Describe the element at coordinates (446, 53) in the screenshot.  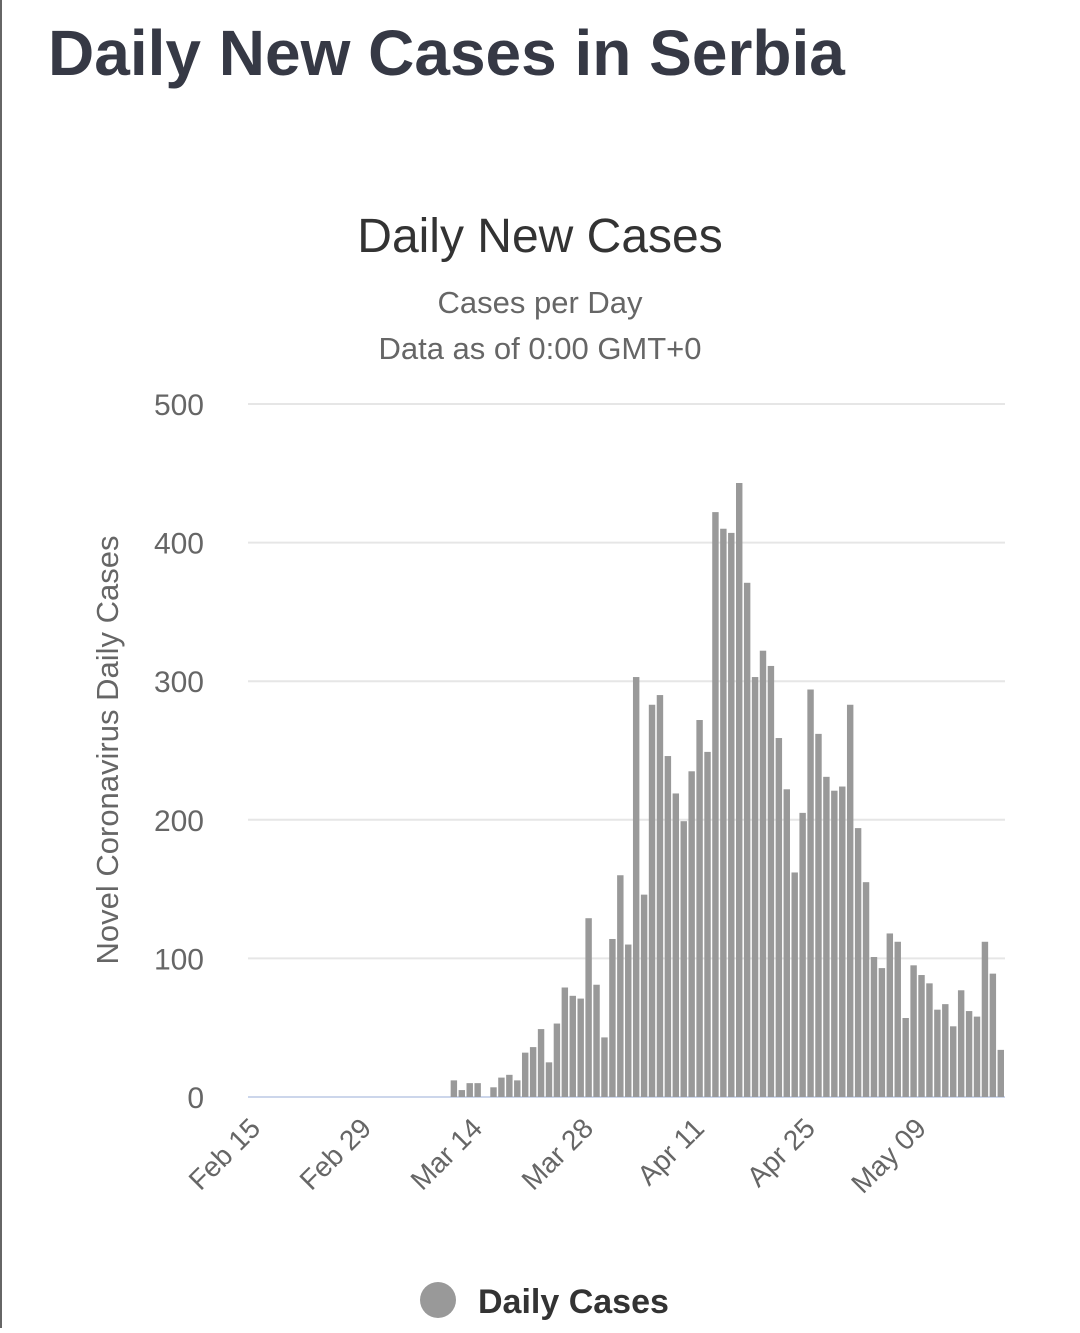
I see `page-heading: Daily New Cases in Serbia` at that location.